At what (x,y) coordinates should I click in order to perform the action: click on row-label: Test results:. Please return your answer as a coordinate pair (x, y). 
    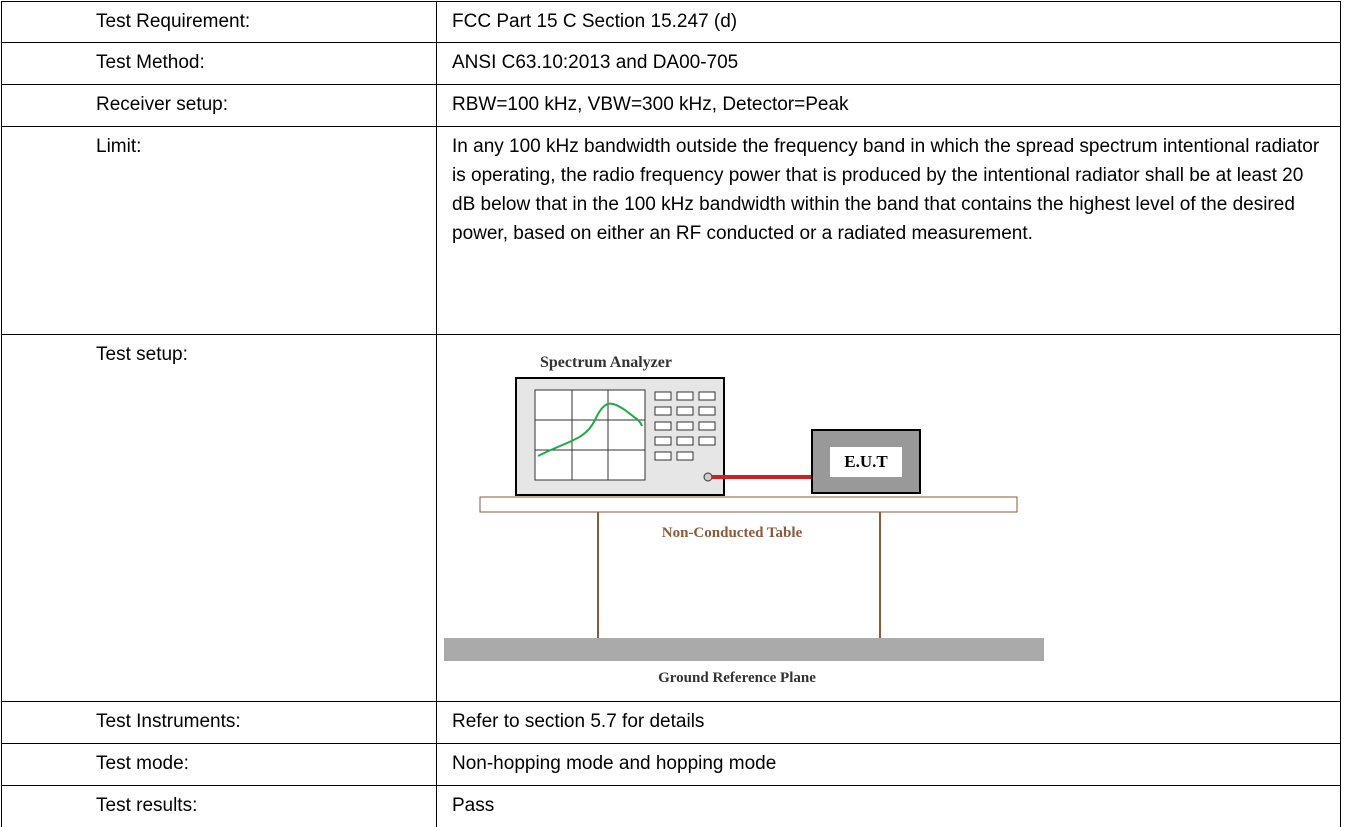
    Looking at the image, I should click on (147, 805).